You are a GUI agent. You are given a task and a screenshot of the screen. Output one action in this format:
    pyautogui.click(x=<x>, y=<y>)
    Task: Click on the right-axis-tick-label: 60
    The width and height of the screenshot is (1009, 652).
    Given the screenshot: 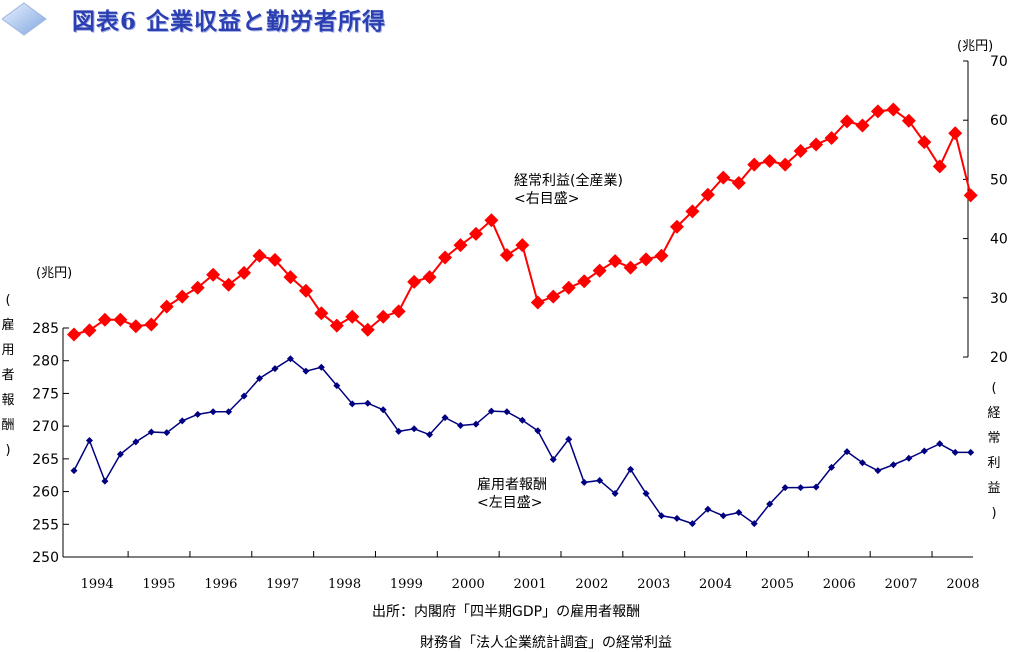 What is the action you would take?
    pyautogui.click(x=999, y=121)
    